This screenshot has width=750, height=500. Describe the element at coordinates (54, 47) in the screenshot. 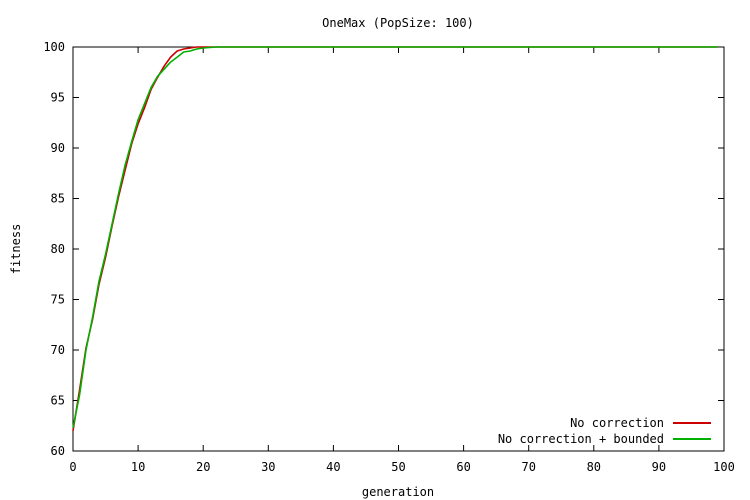

I see `y-tick-label: 100` at that location.